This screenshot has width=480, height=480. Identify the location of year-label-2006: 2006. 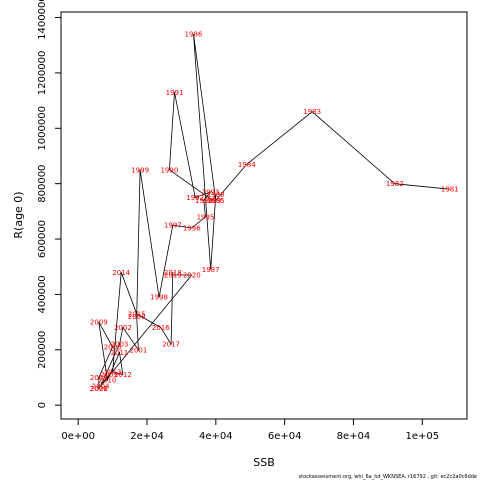
(99, 389).